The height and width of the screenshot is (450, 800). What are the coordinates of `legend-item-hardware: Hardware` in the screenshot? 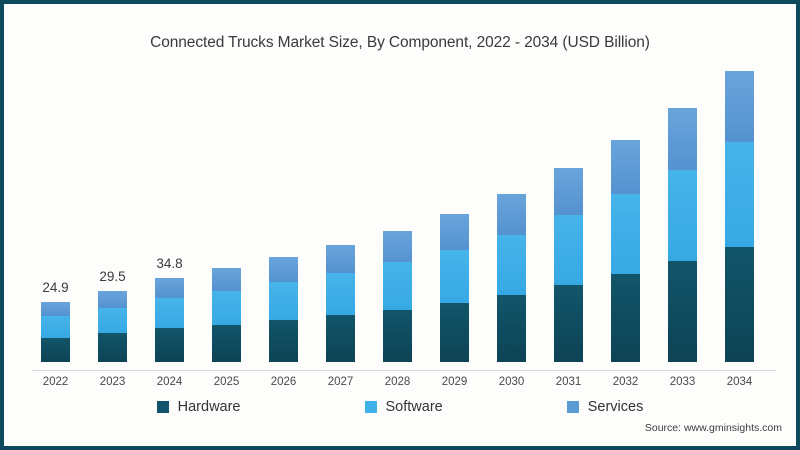 It's located at (198, 407).